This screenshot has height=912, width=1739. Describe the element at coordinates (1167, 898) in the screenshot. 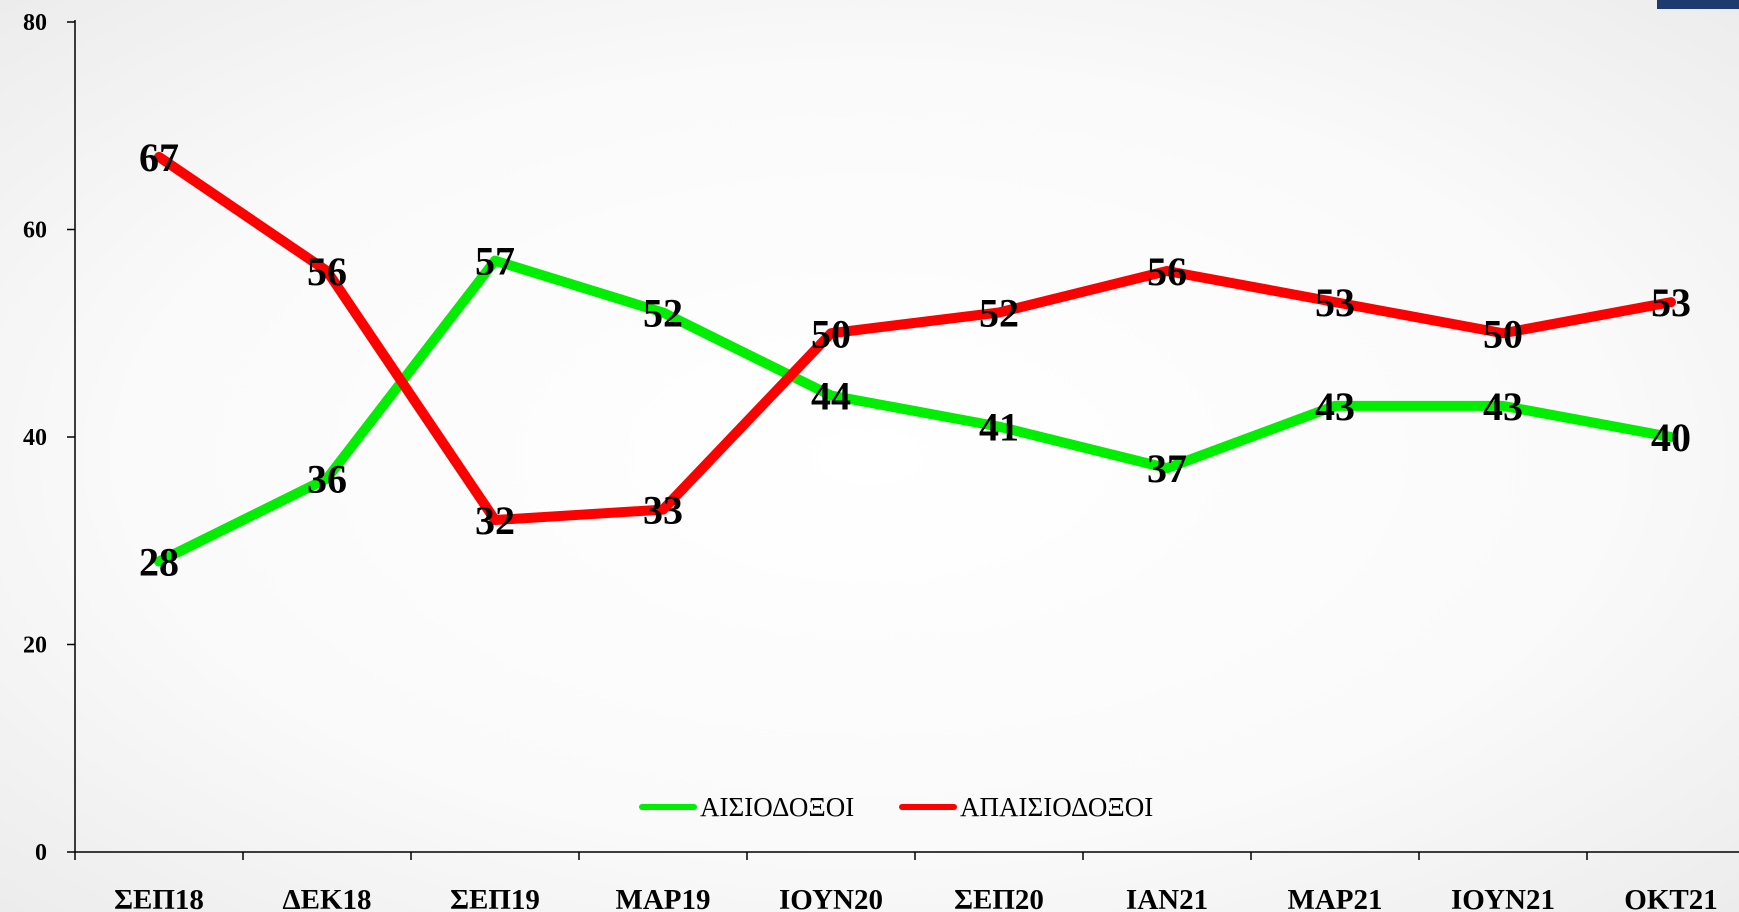

I see `x-tick-label: ΙΑΝ21` at that location.